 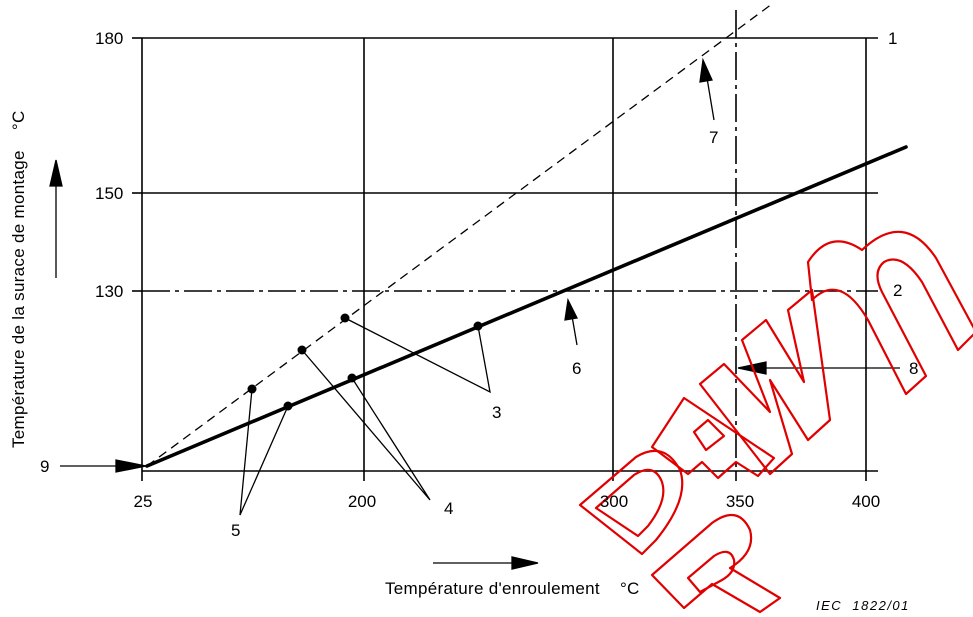 What do you see at coordinates (713, 438) in the screenshot?
I see `watermark-letter-a` at bounding box center [713, 438].